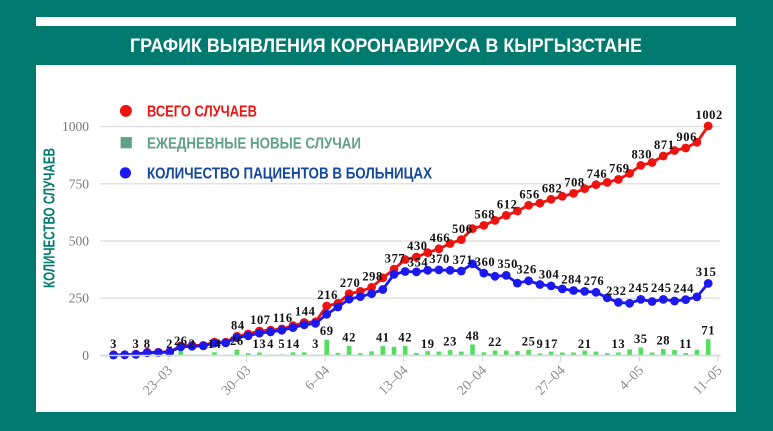 This screenshot has width=773, height=431. I want to click on svg-text: 304, so click(549, 275).